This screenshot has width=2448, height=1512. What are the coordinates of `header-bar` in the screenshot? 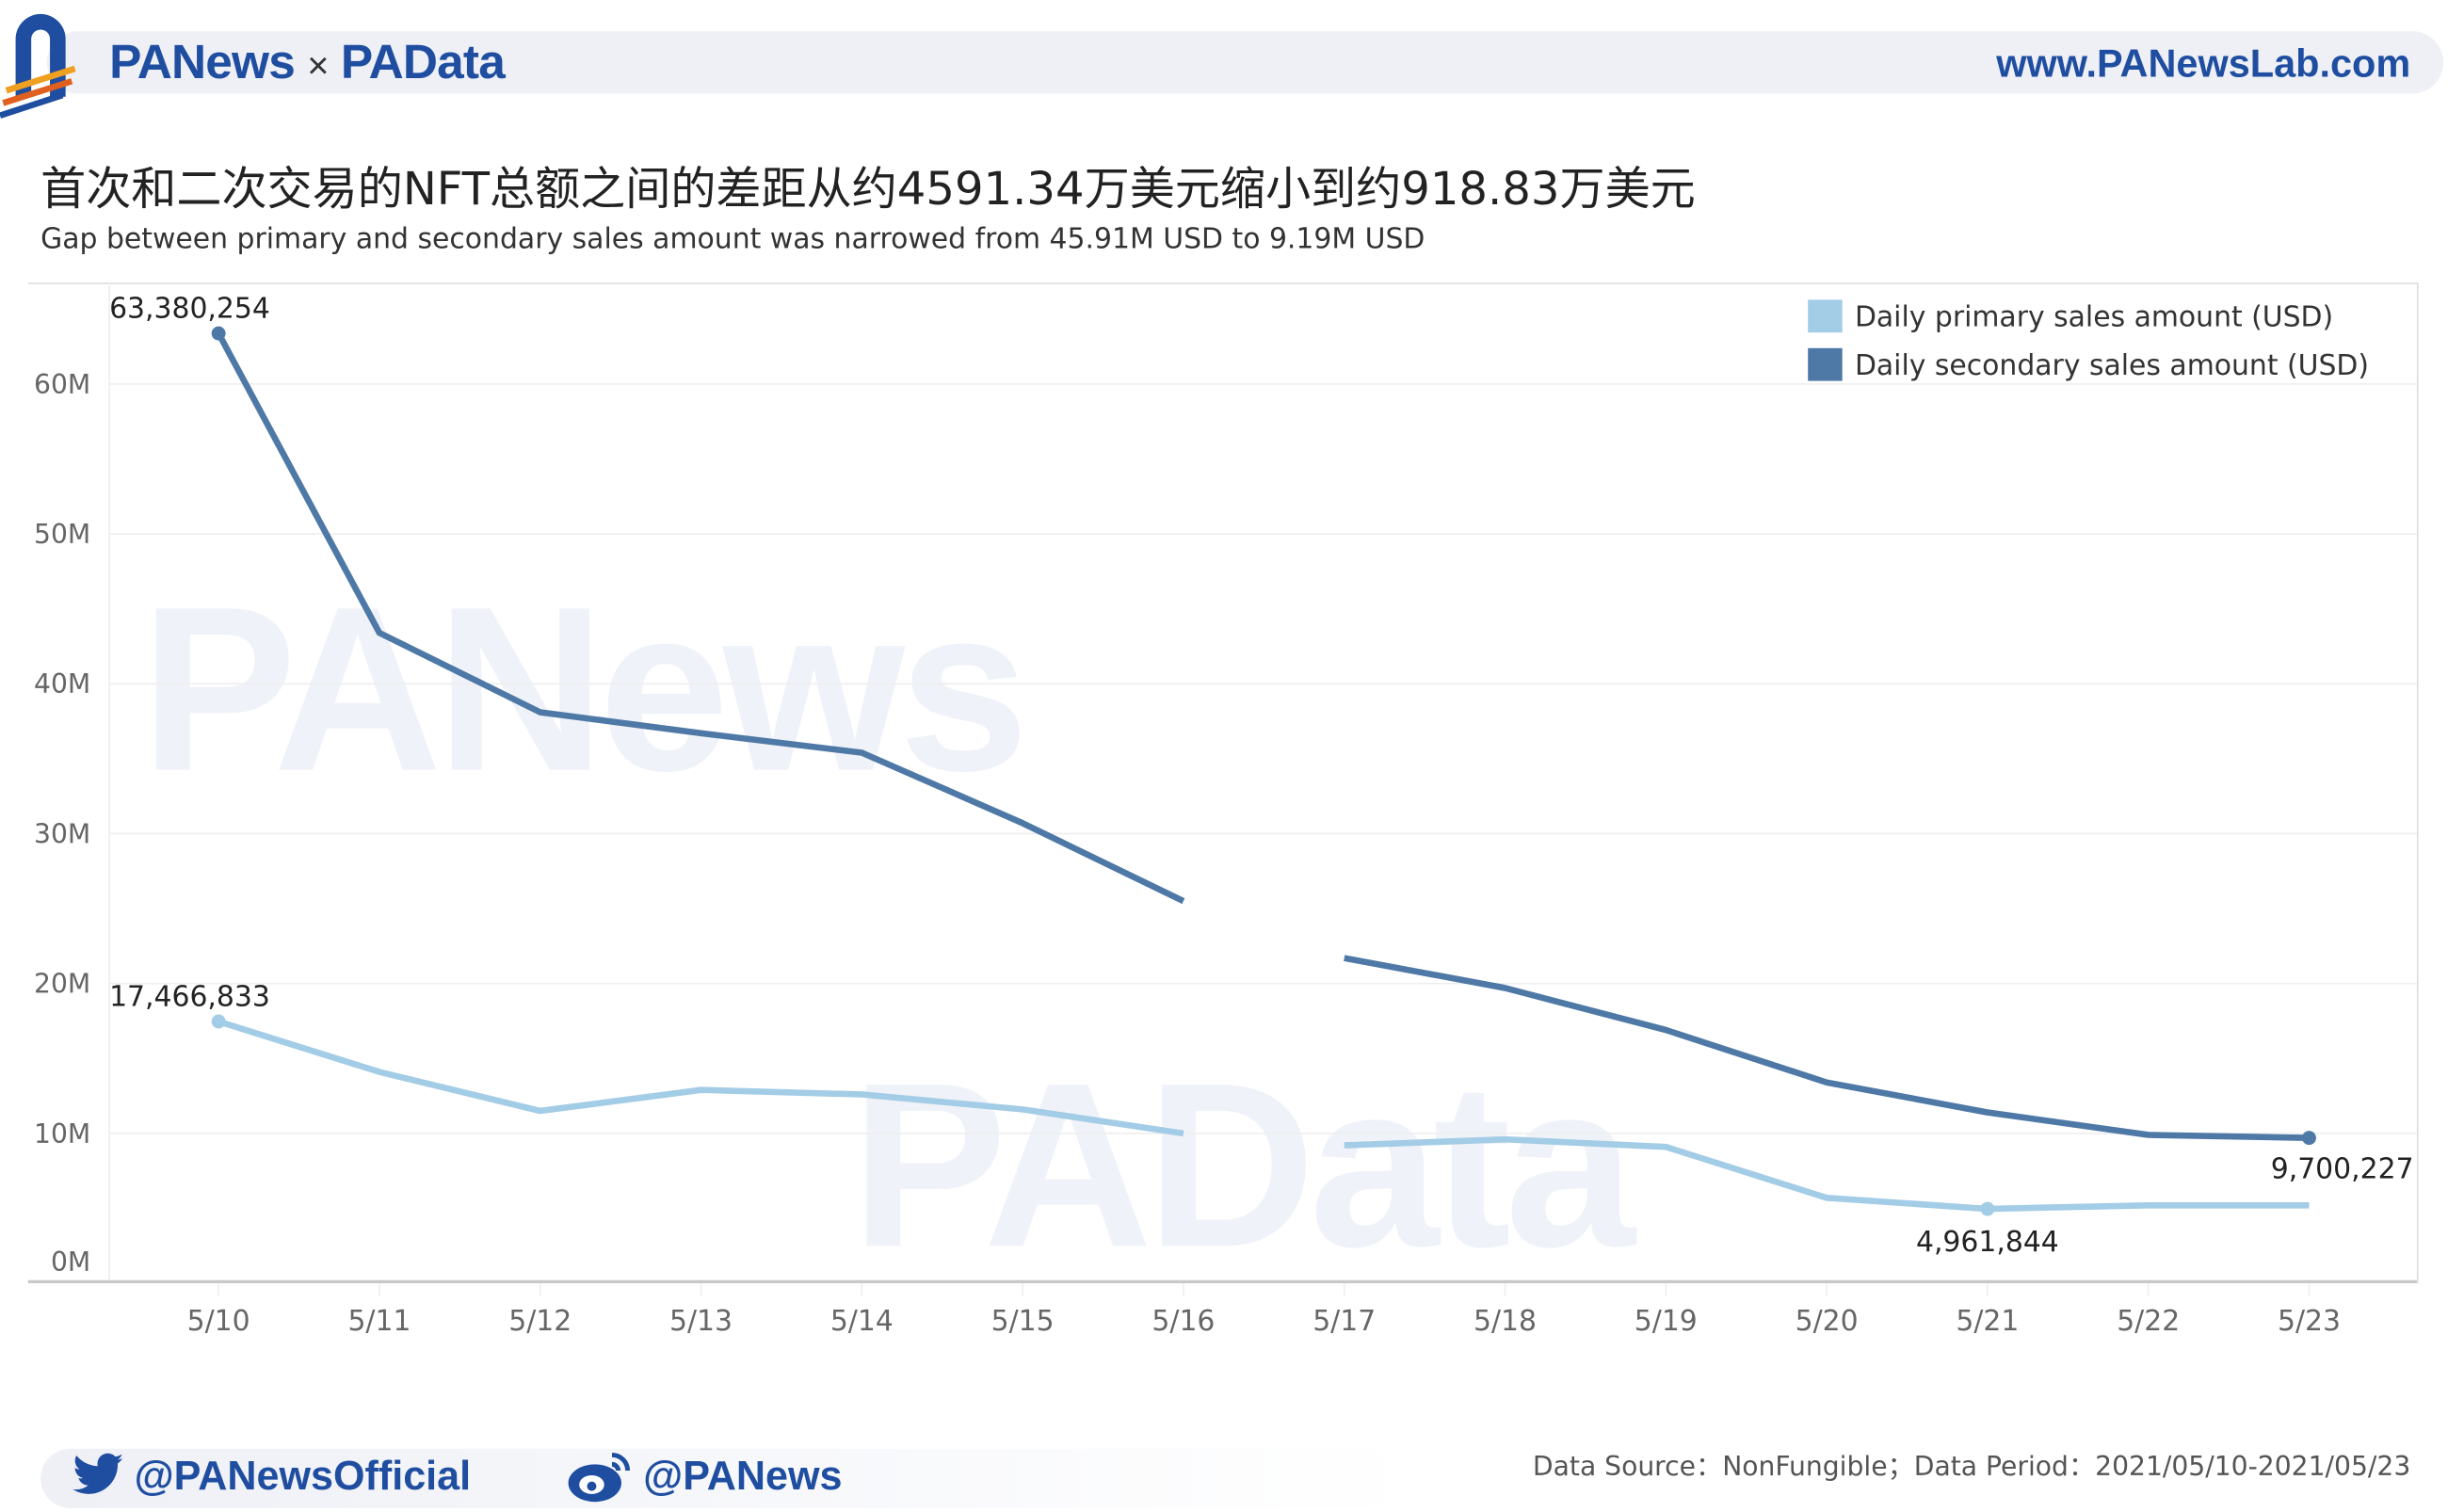 It's located at (1245, 62).